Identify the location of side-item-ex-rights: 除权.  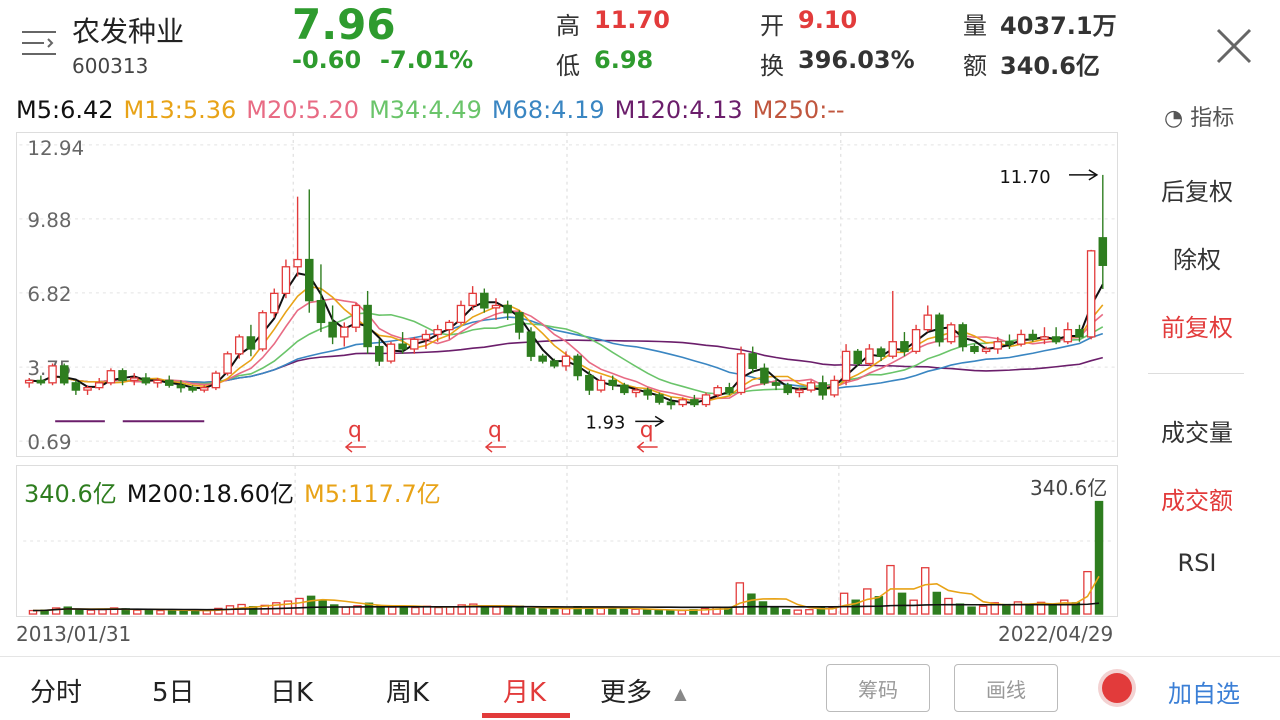
(1197, 260).